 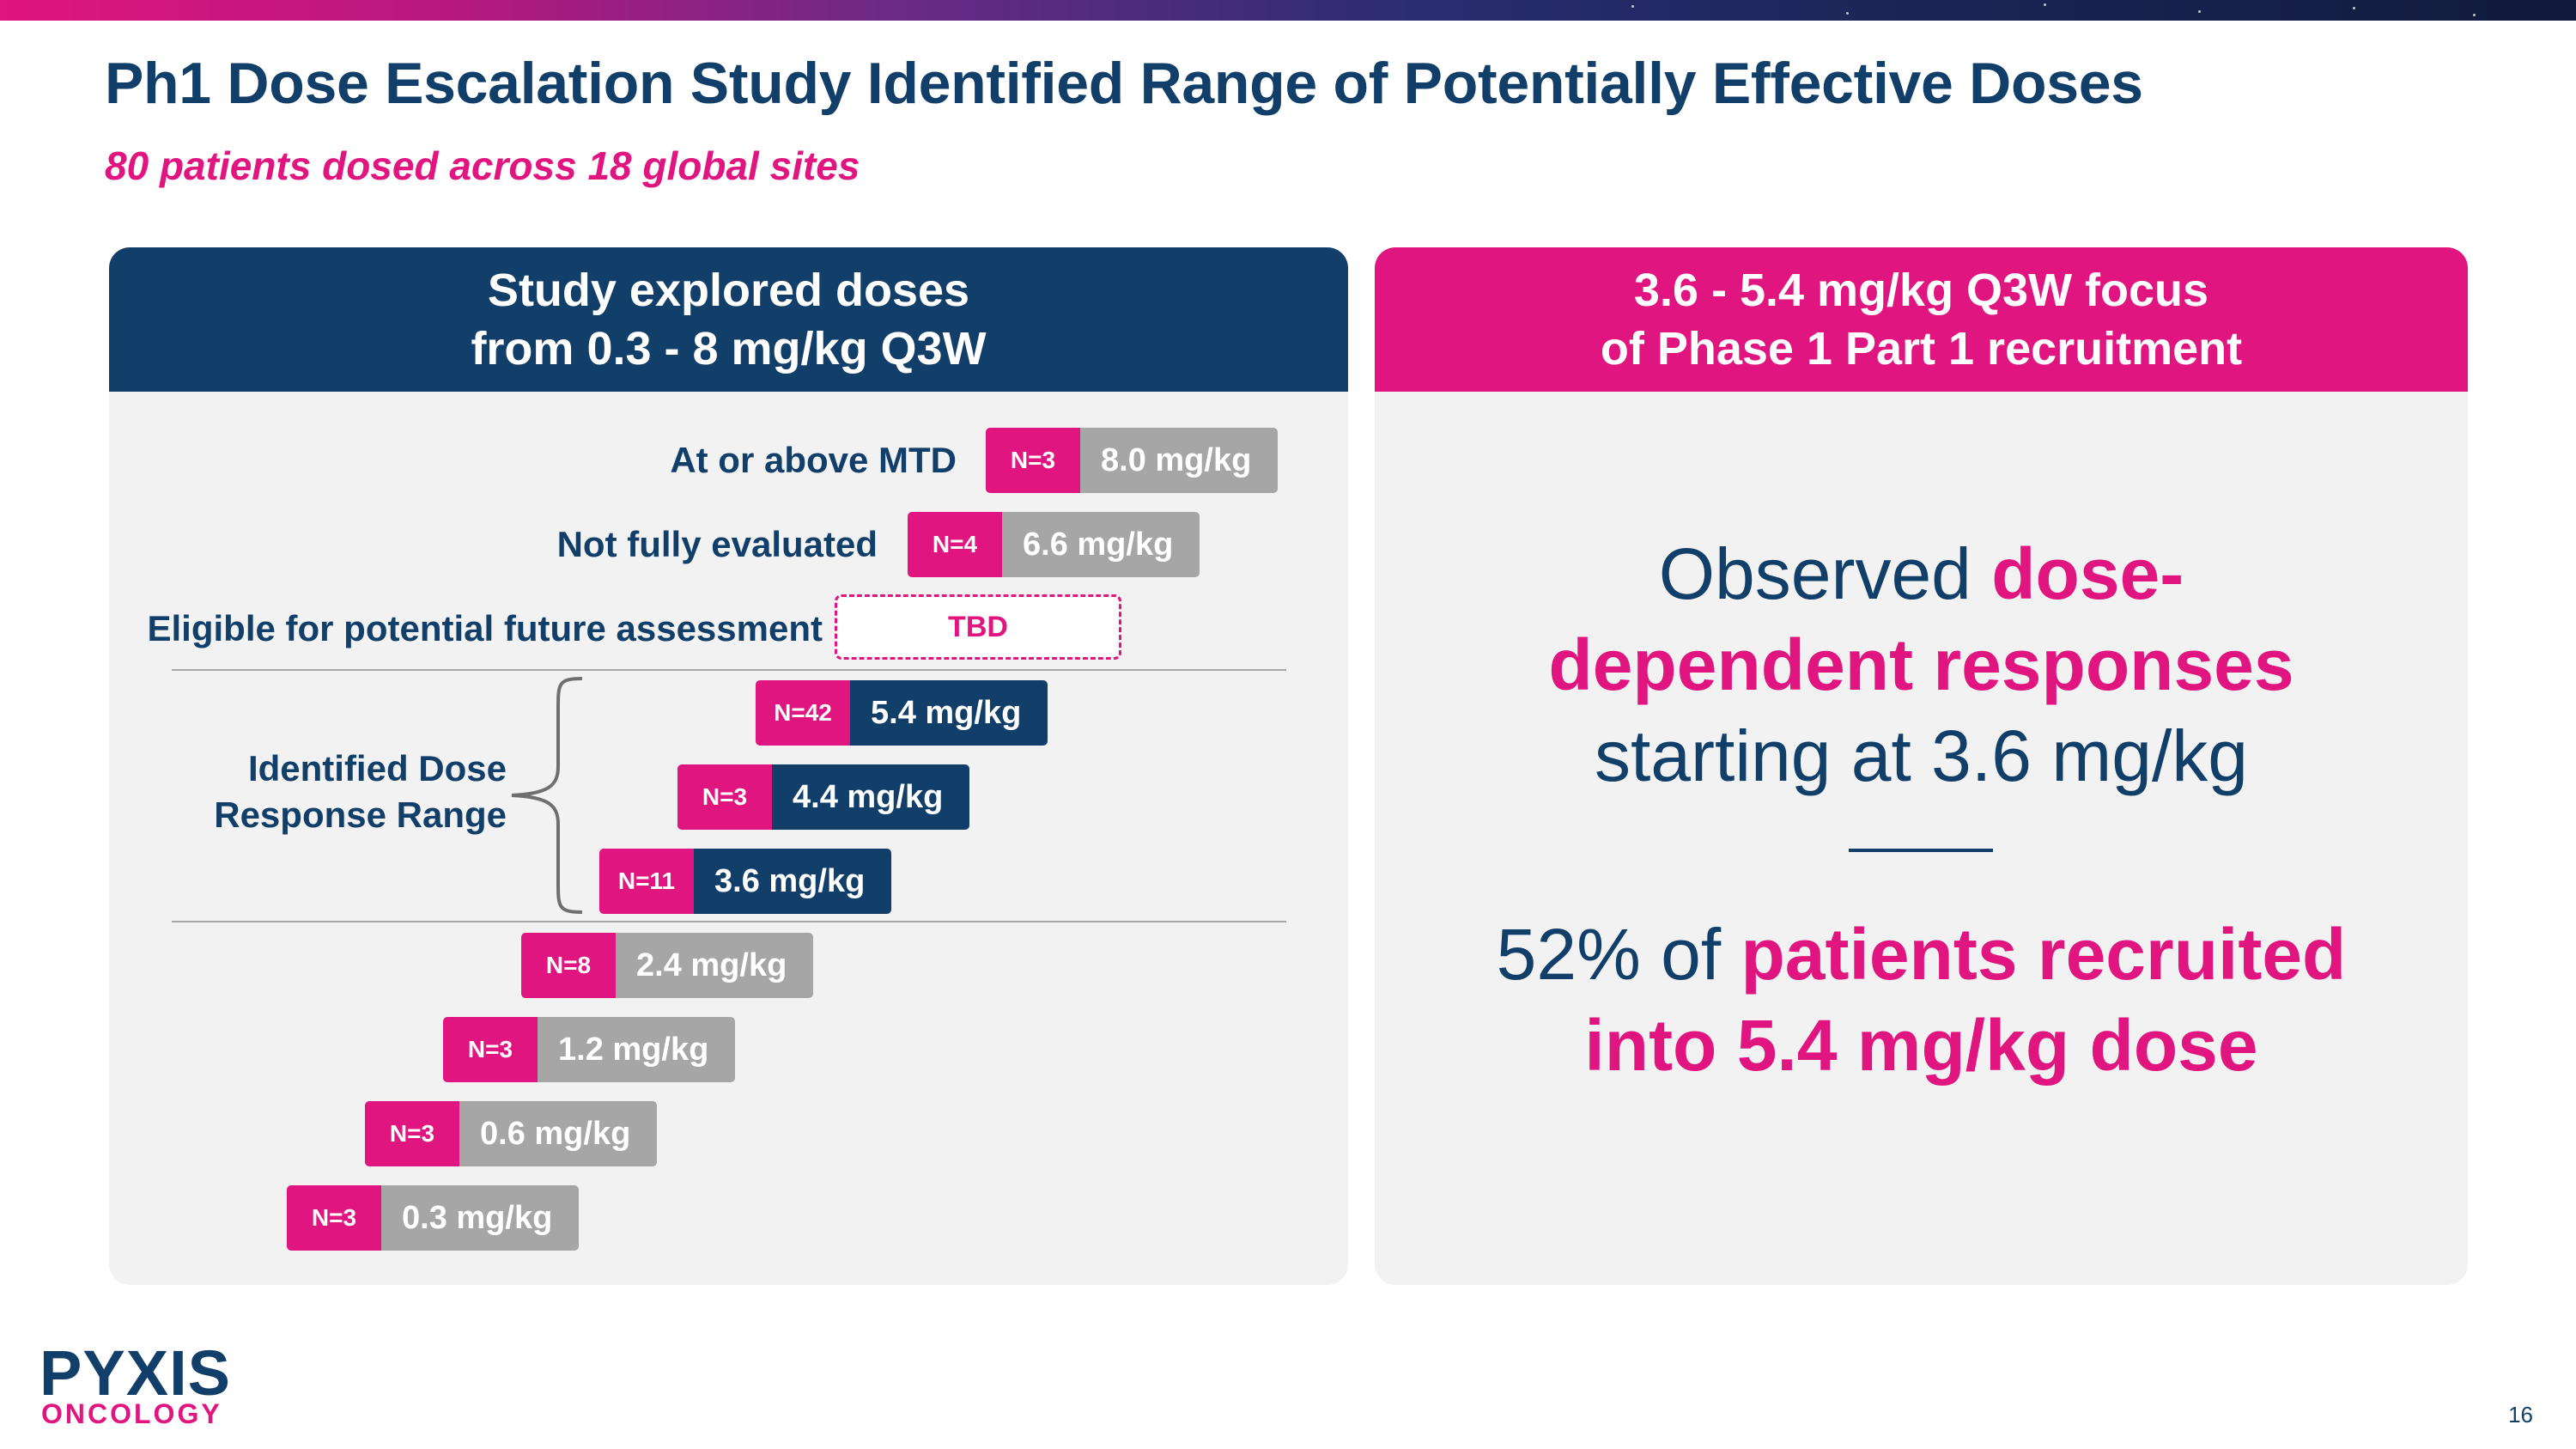 What do you see at coordinates (955, 544) in the screenshot?
I see `patient-count: N=4` at bounding box center [955, 544].